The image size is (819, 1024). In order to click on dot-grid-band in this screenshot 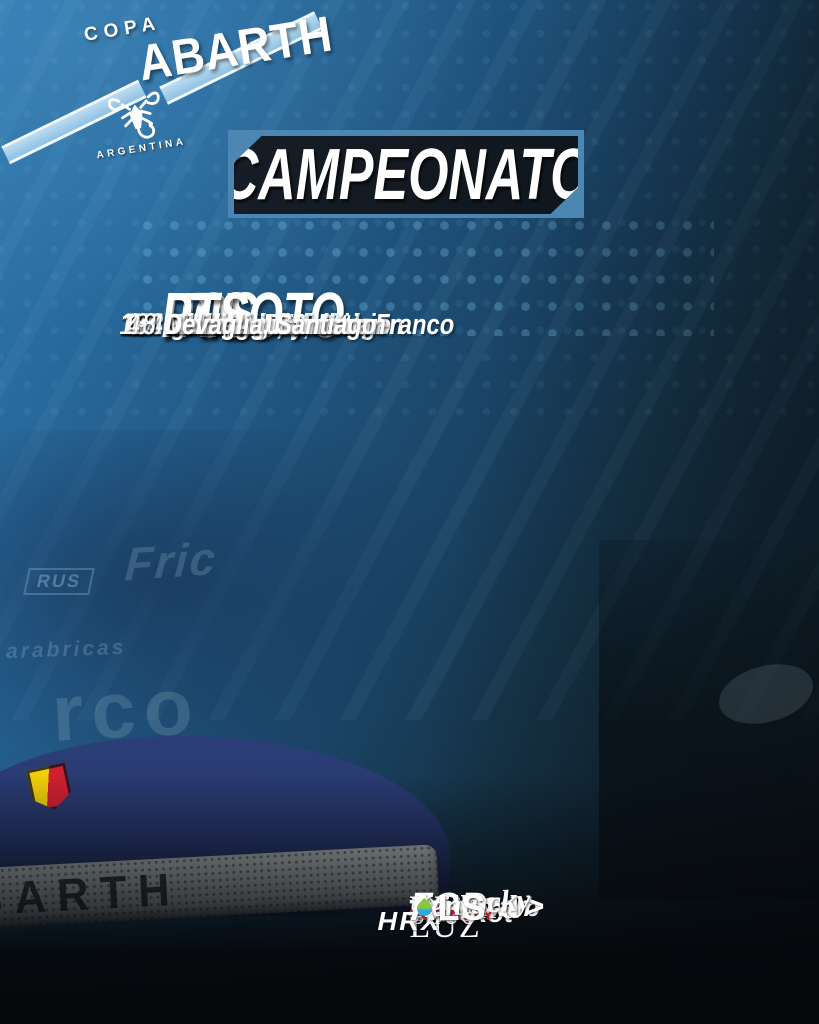, I will do `click(421, 270)`.